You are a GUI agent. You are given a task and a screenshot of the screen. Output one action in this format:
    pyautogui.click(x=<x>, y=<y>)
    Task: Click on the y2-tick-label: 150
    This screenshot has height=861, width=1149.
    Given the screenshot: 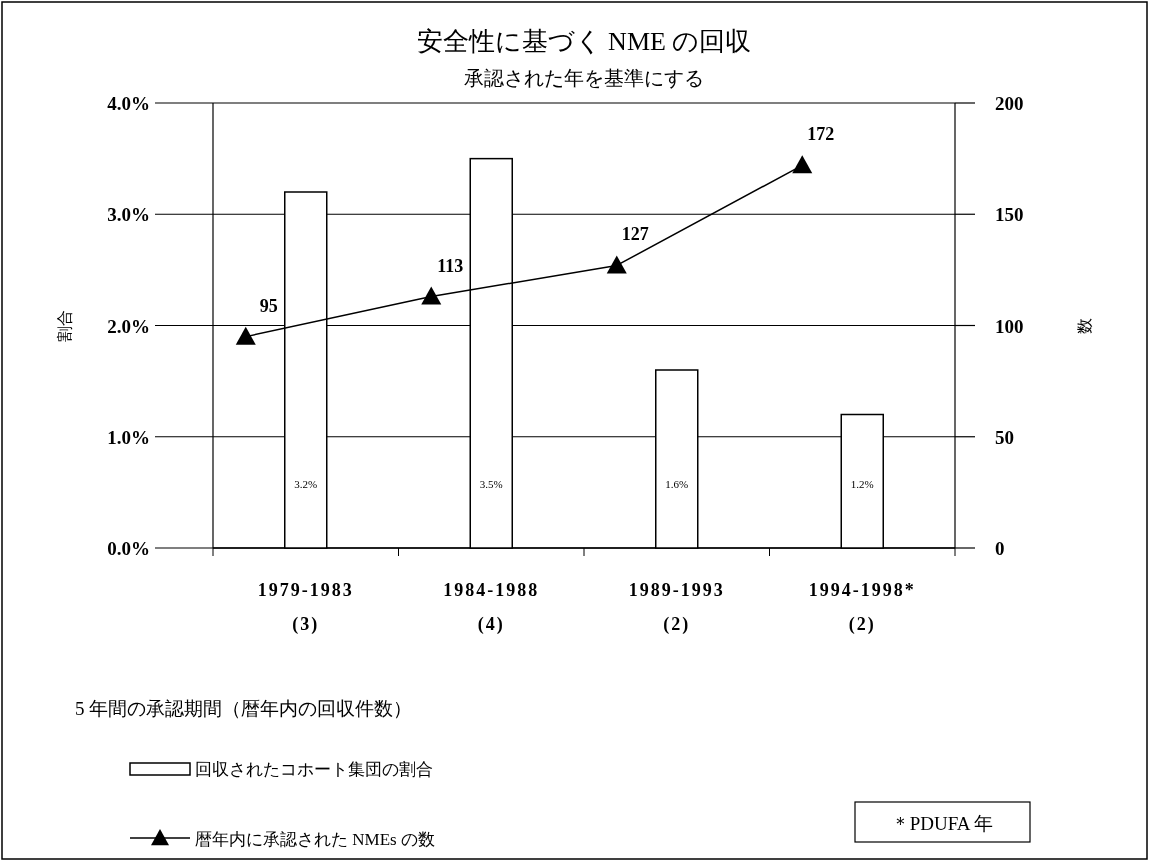 What is the action you would take?
    pyautogui.click(x=1009, y=215)
    